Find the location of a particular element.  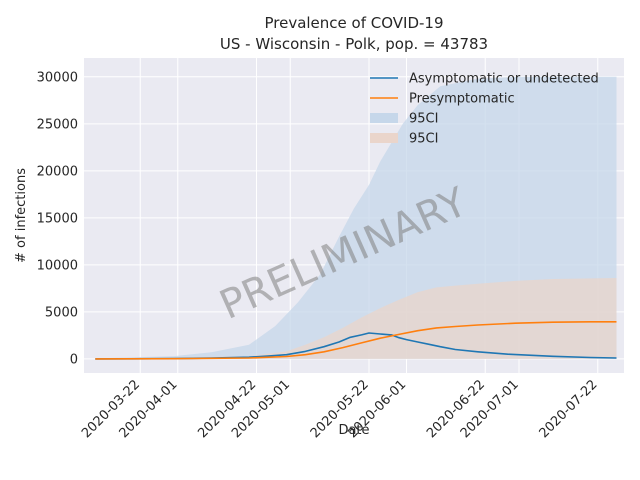

y-tick-label: 25000 is located at coordinates (57, 124).